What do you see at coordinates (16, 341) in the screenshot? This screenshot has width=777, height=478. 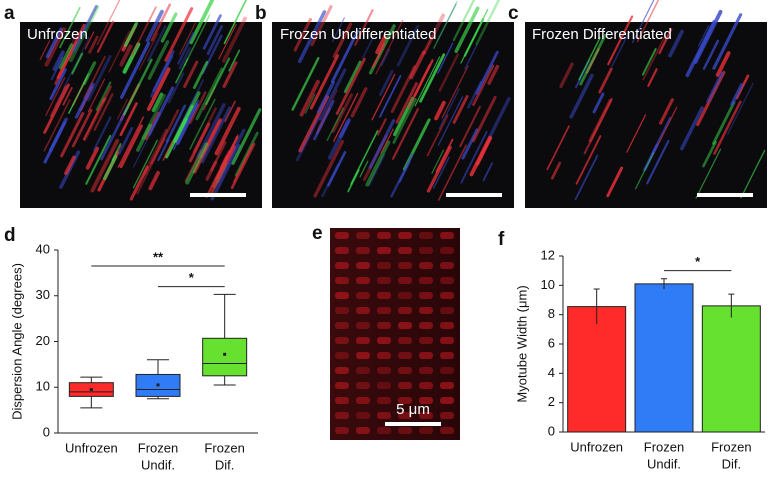 I see `y-axis-label: Dispersion Angle (degrees)` at bounding box center [16, 341].